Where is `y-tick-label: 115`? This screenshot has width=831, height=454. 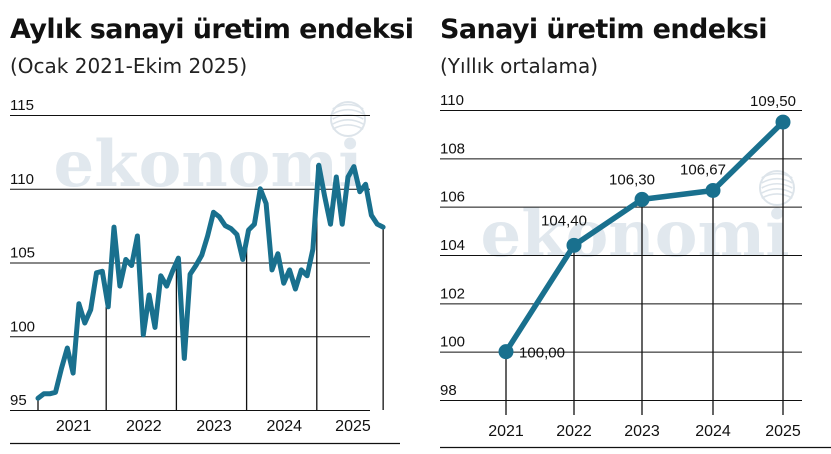
y-tick-label: 115 is located at coordinates (22, 105).